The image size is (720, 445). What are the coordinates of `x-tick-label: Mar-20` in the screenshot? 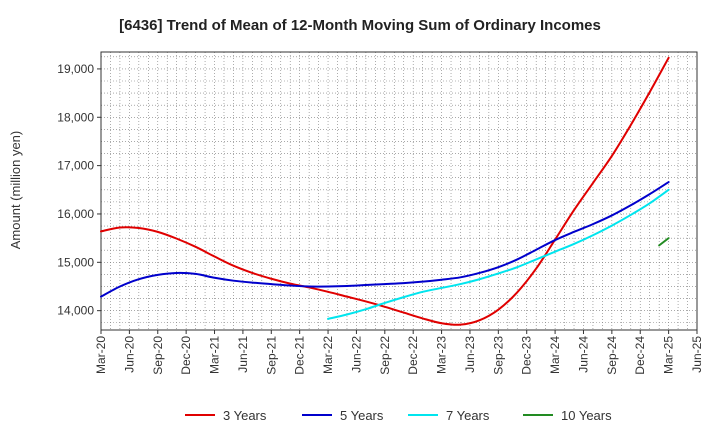 It's located at (101, 355).